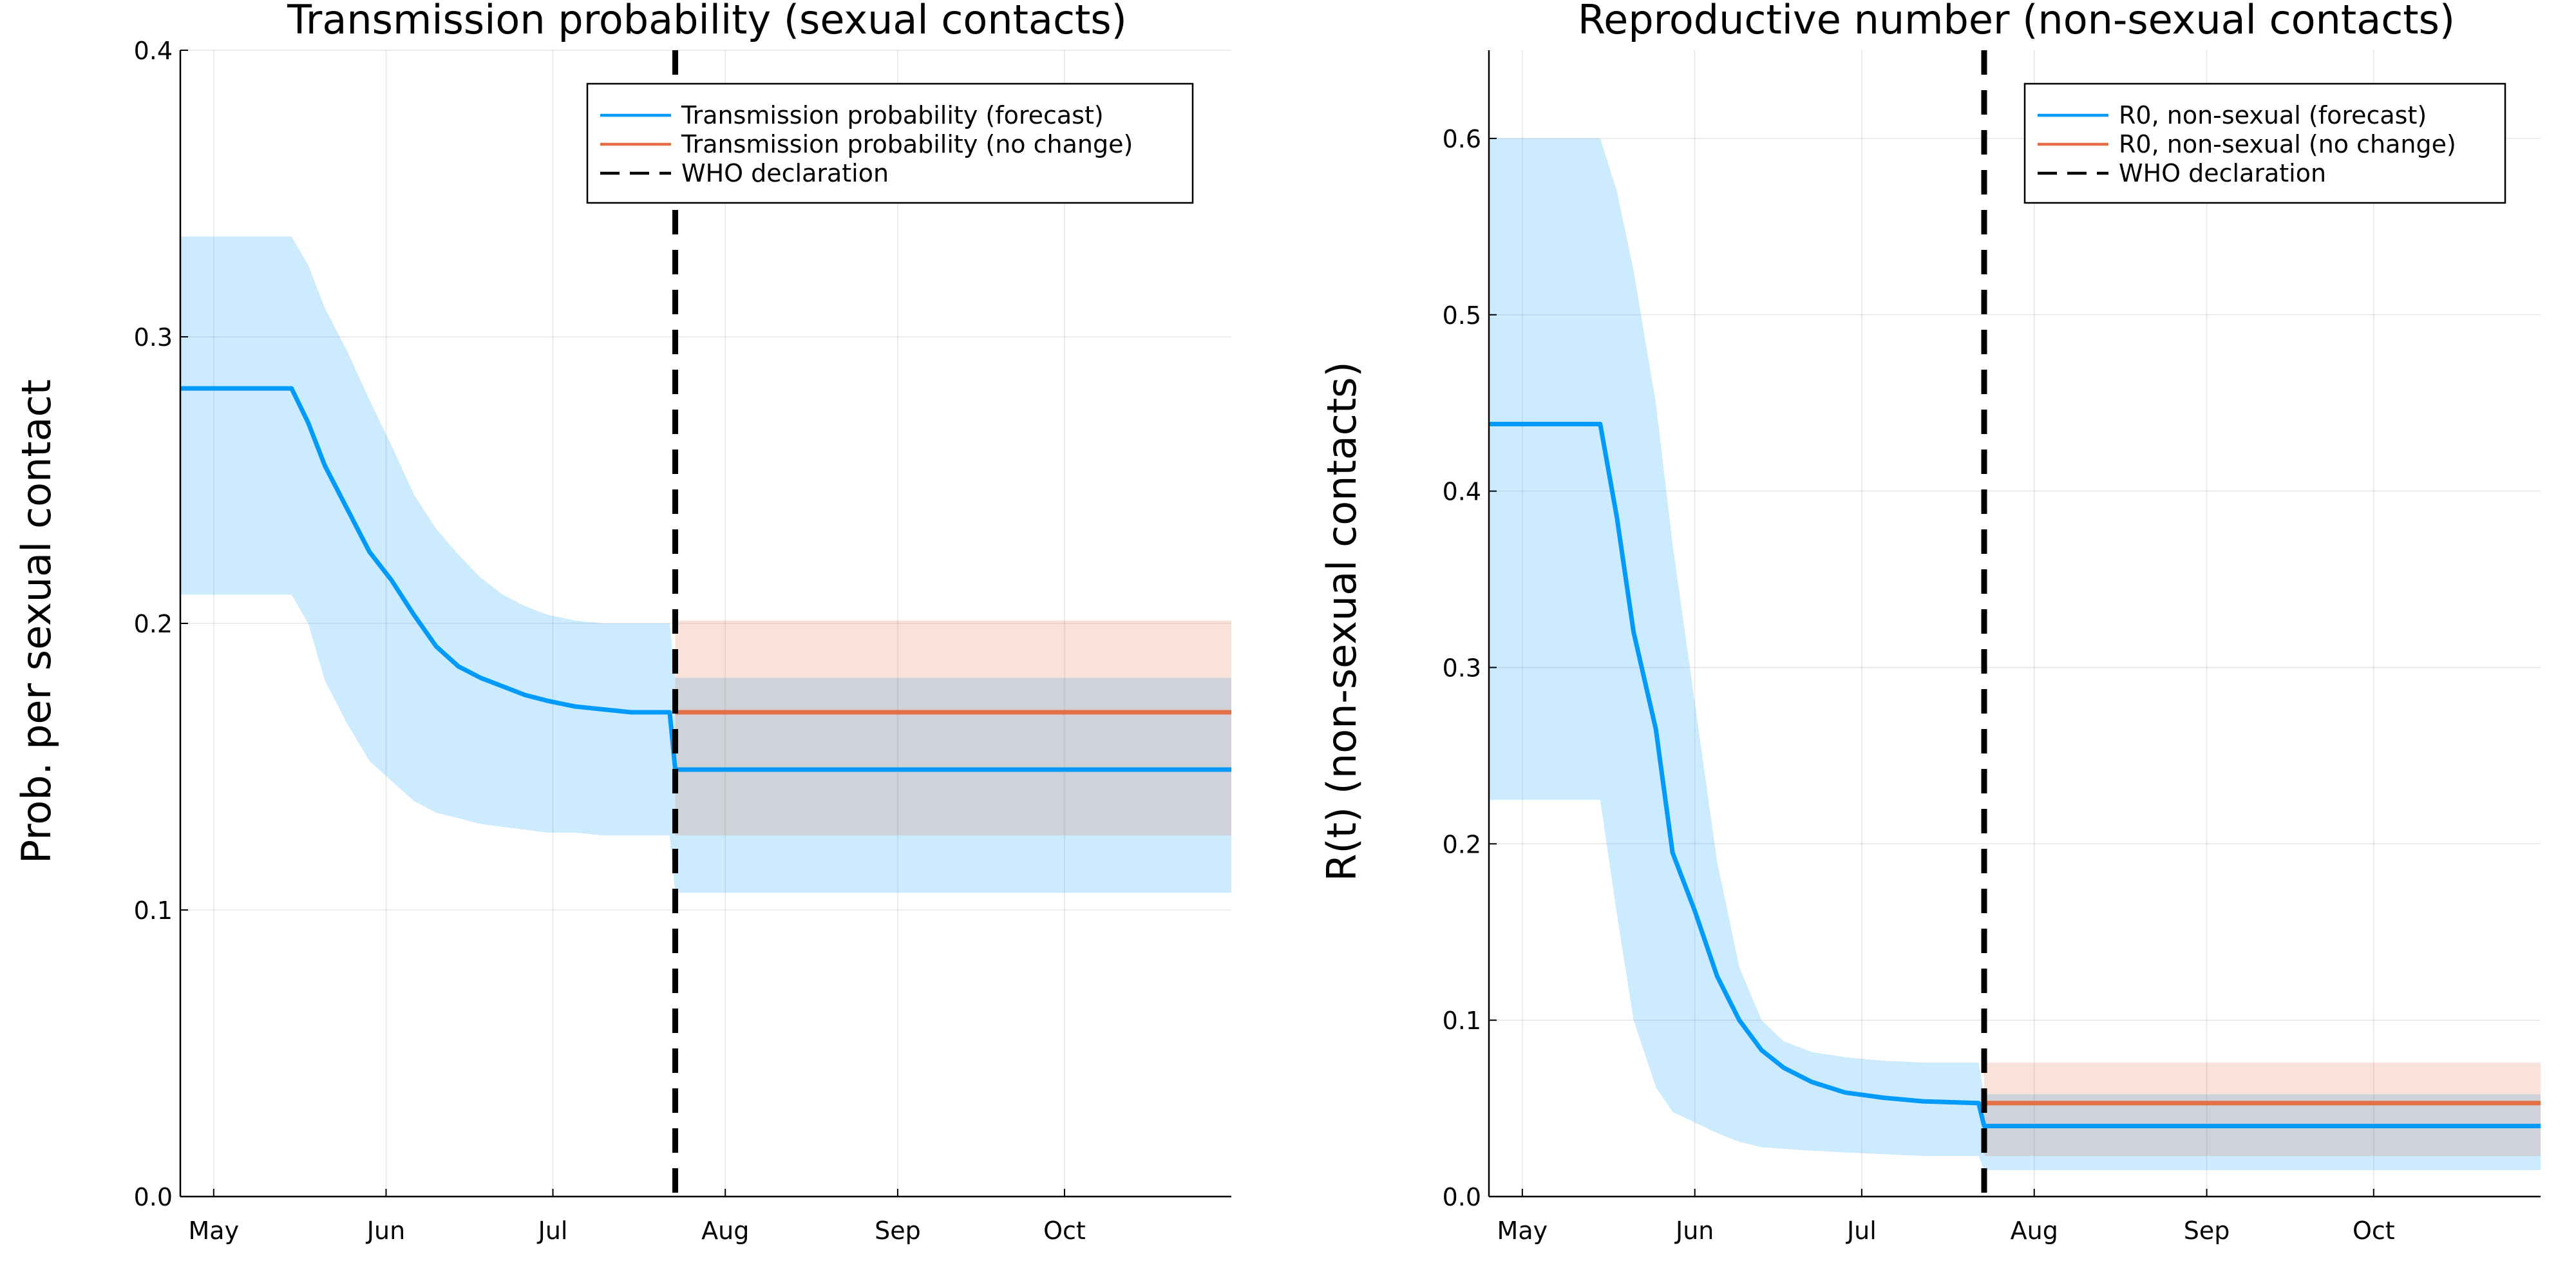 The width and height of the screenshot is (2576, 1288). I want to click on legend-label-forecast: Transmission probability (forecast), so click(892, 115).